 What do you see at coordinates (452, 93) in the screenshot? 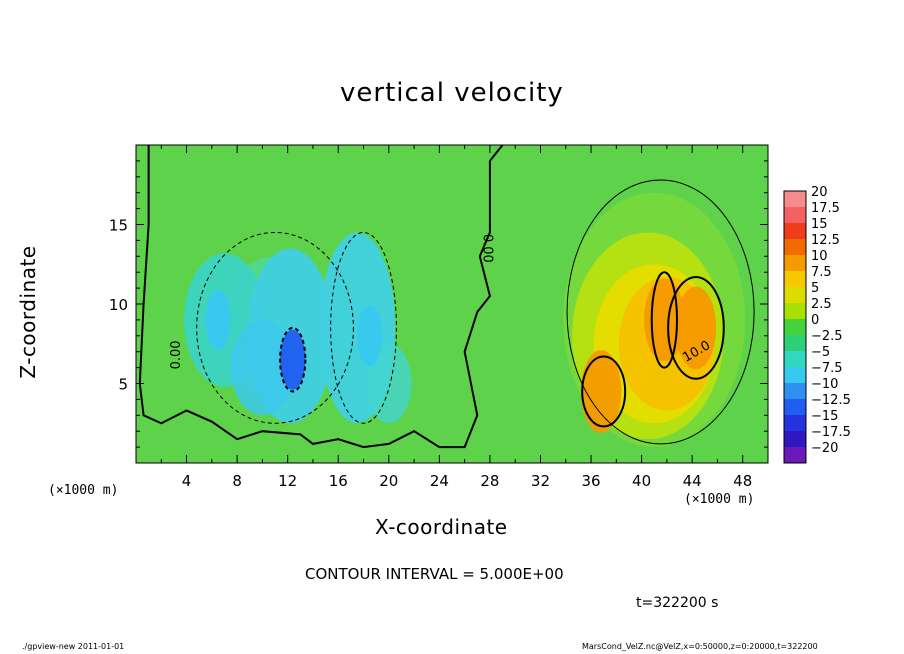
I see `chart-title: vertical velocity` at bounding box center [452, 93].